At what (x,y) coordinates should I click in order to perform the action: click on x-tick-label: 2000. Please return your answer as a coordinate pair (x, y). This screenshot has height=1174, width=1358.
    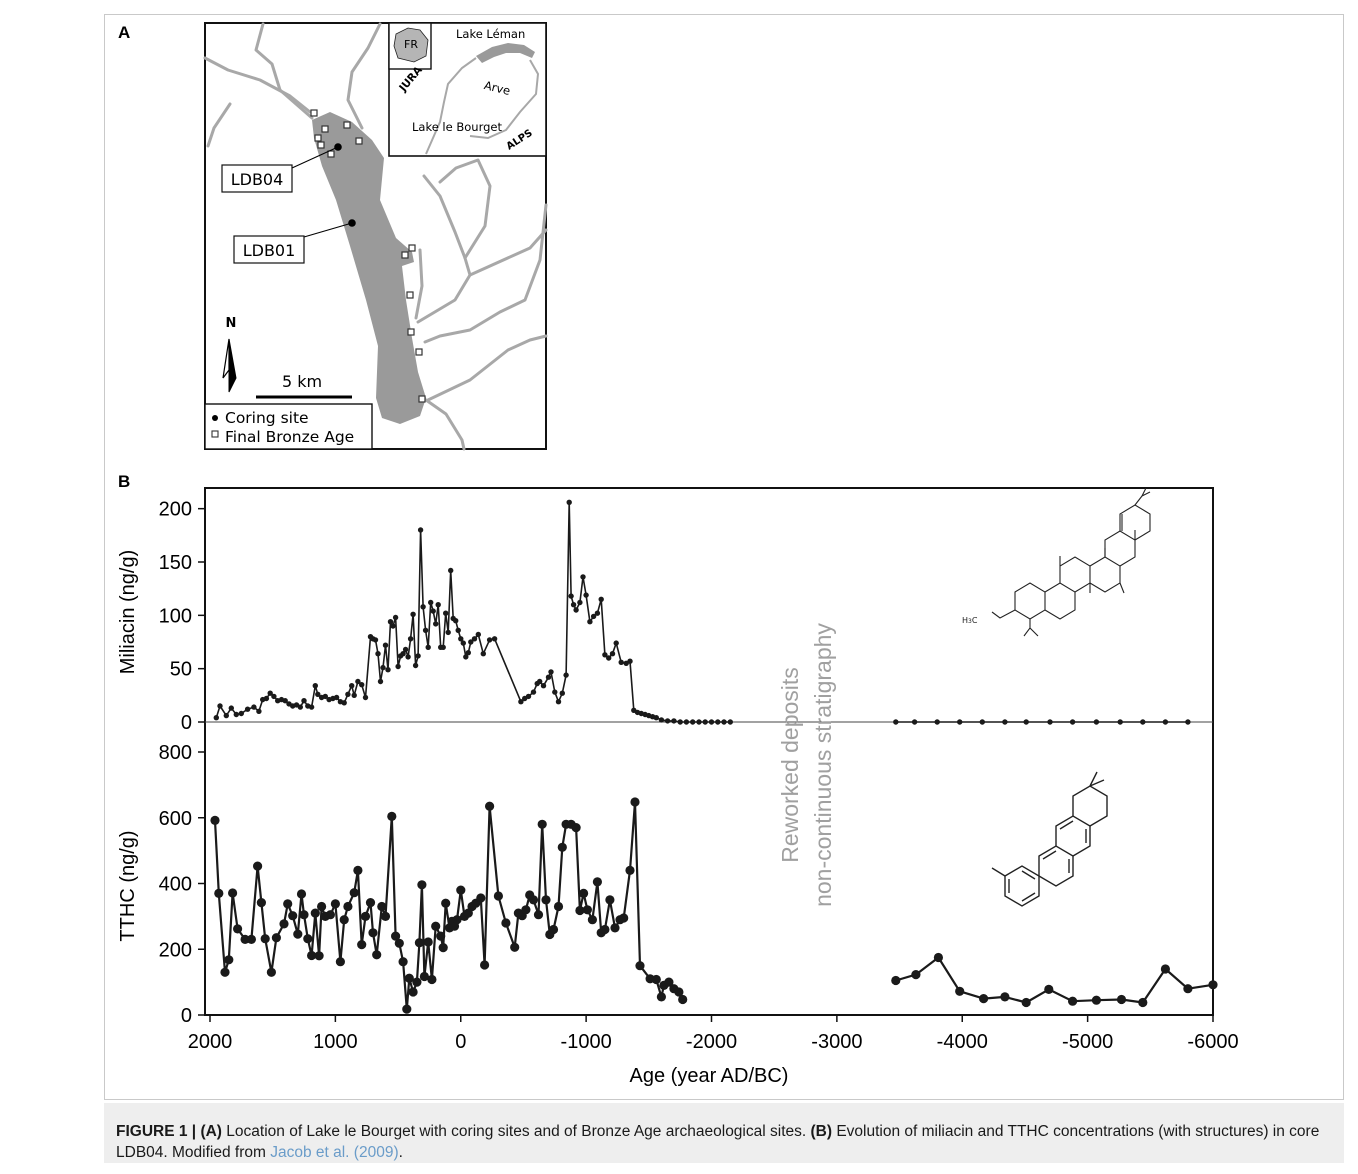
    Looking at the image, I should click on (210, 1042).